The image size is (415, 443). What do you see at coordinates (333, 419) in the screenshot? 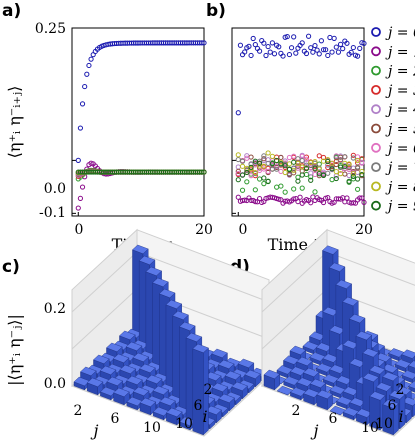
I see `d-jtick-6: 6` at bounding box center [333, 419].